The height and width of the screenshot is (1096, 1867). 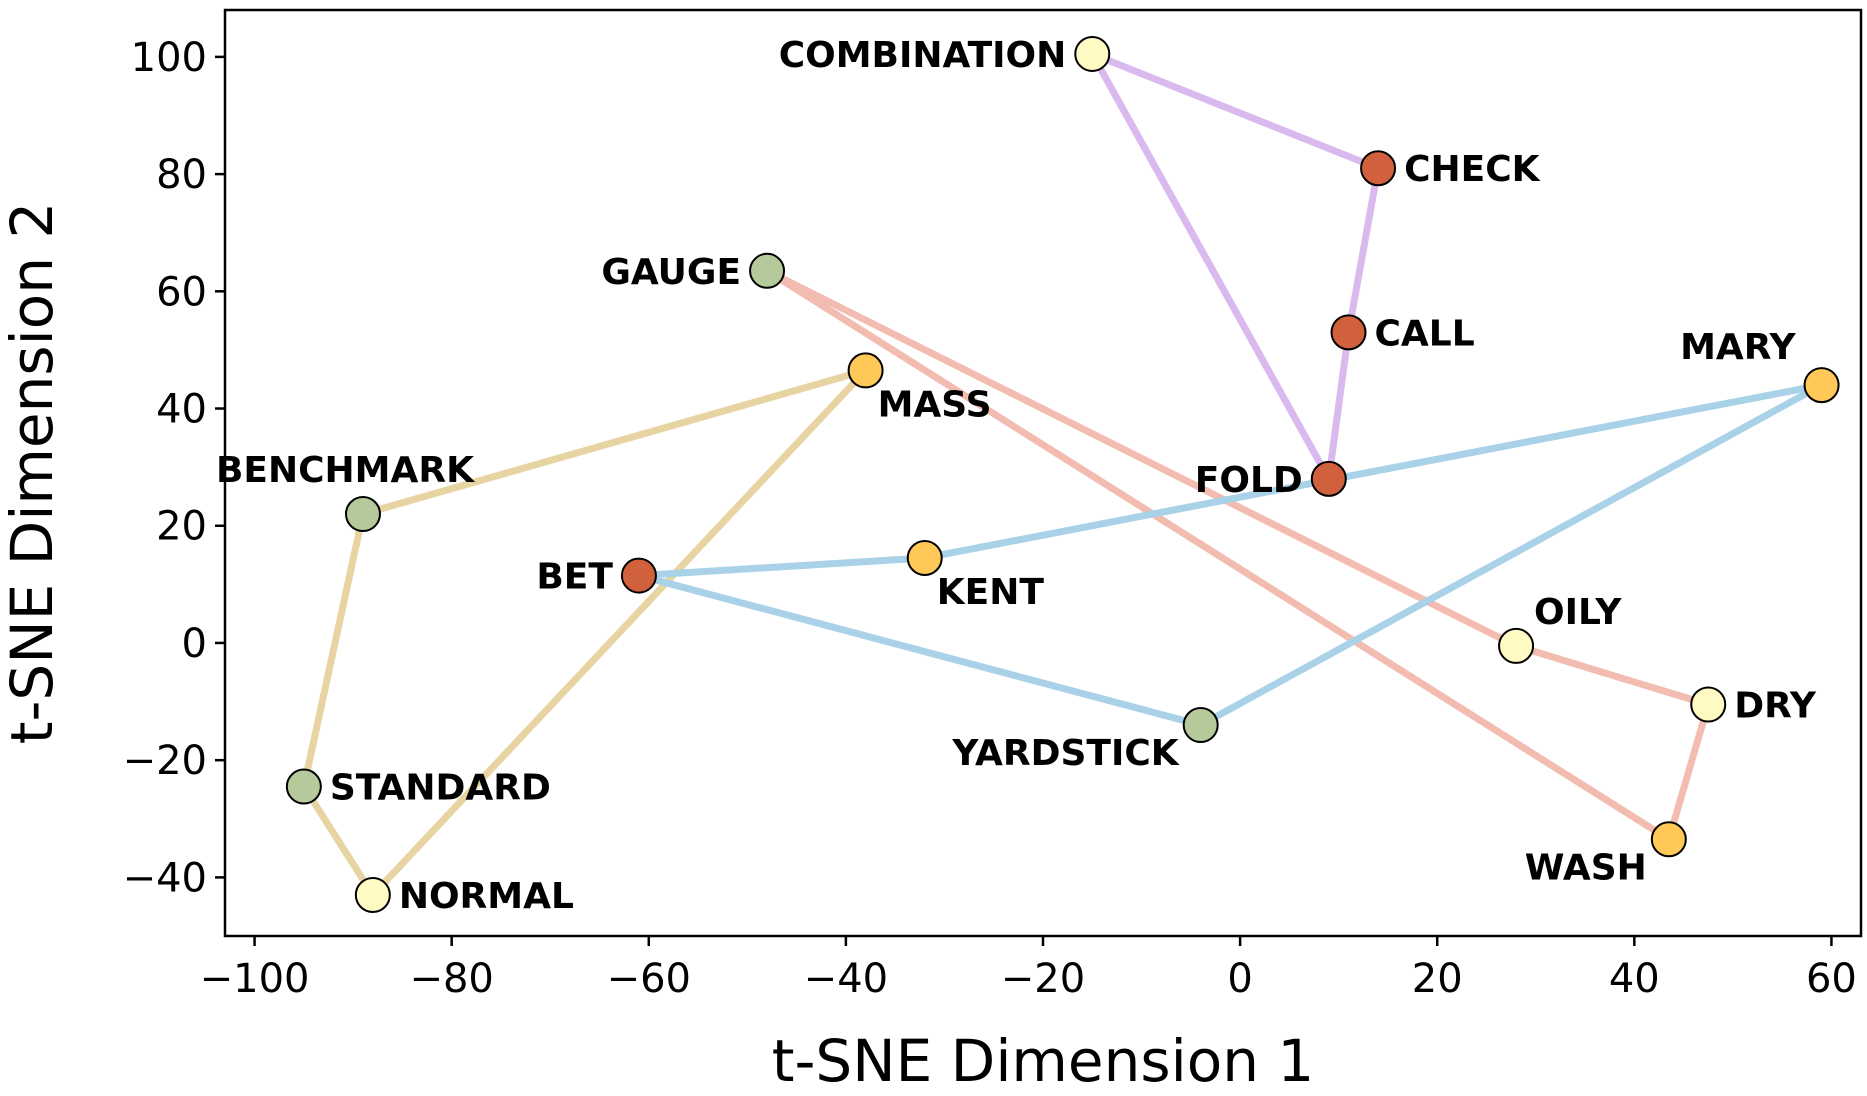 I want to click on label-fold: FOLD, so click(x=1249, y=480).